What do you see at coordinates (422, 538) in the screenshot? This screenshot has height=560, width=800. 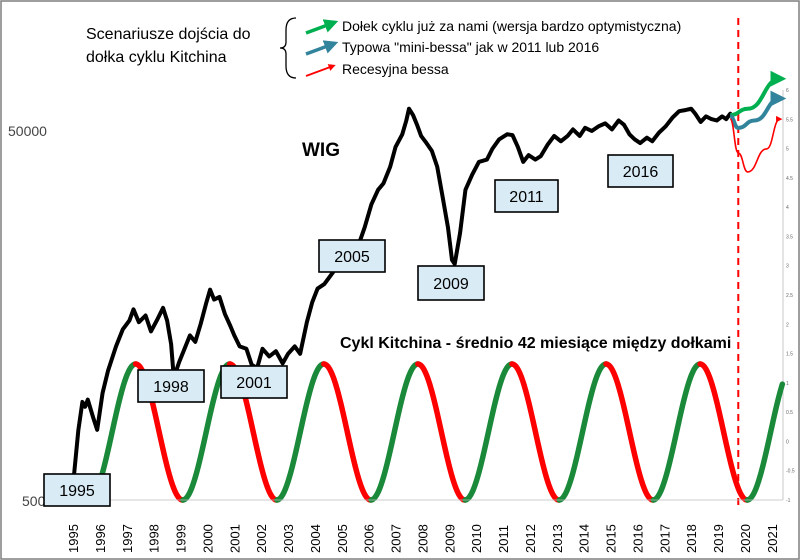 I see `x-tick-label: 2008` at bounding box center [422, 538].